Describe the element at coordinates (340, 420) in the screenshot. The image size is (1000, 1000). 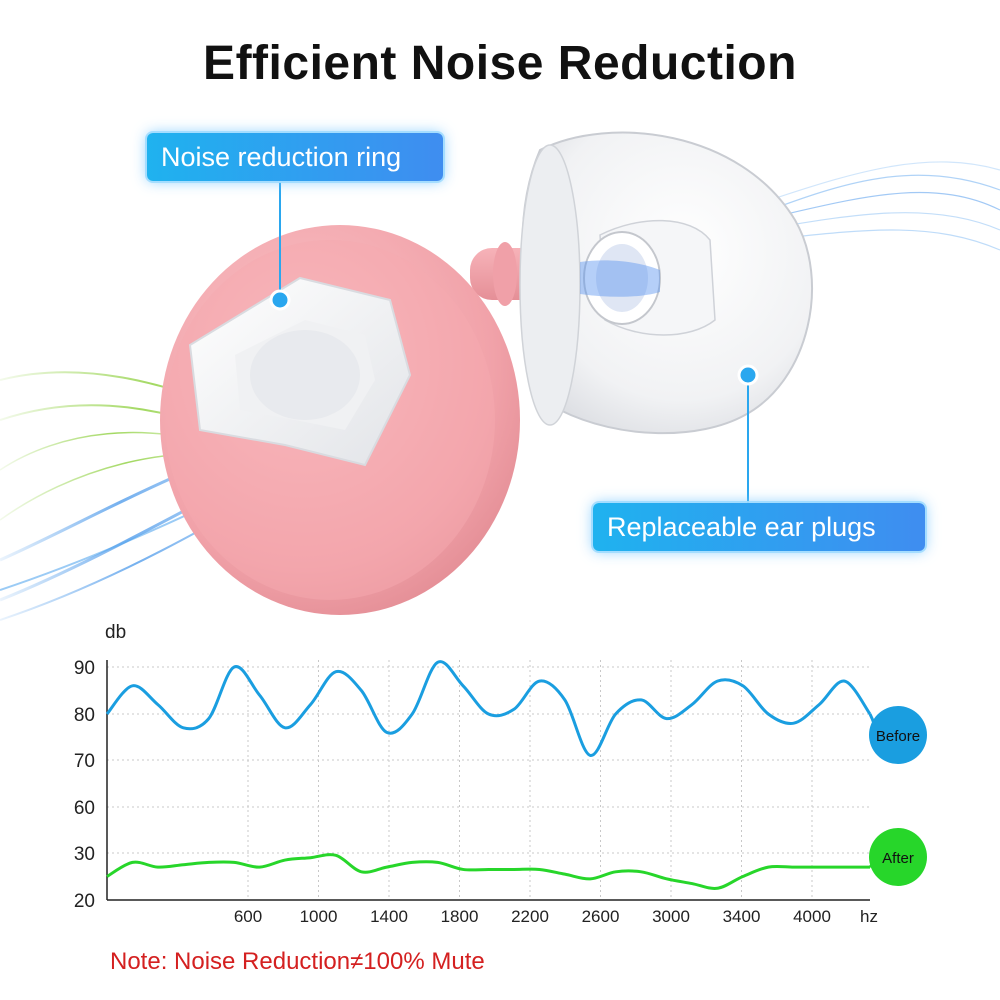
I see `noise-reduction-ring` at that location.